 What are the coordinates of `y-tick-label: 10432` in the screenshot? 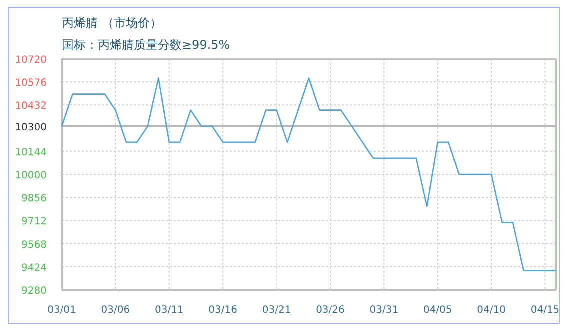 It's located at (31, 106).